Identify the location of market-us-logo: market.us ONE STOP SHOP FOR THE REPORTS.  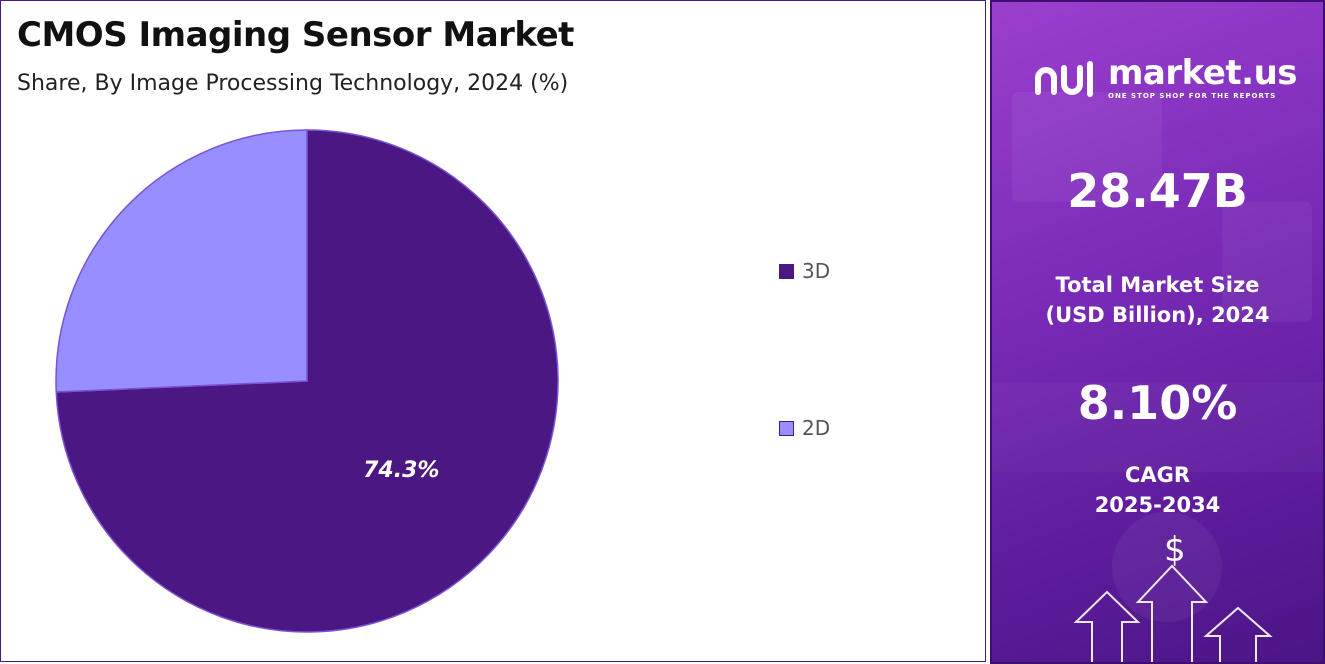
(1165, 77).